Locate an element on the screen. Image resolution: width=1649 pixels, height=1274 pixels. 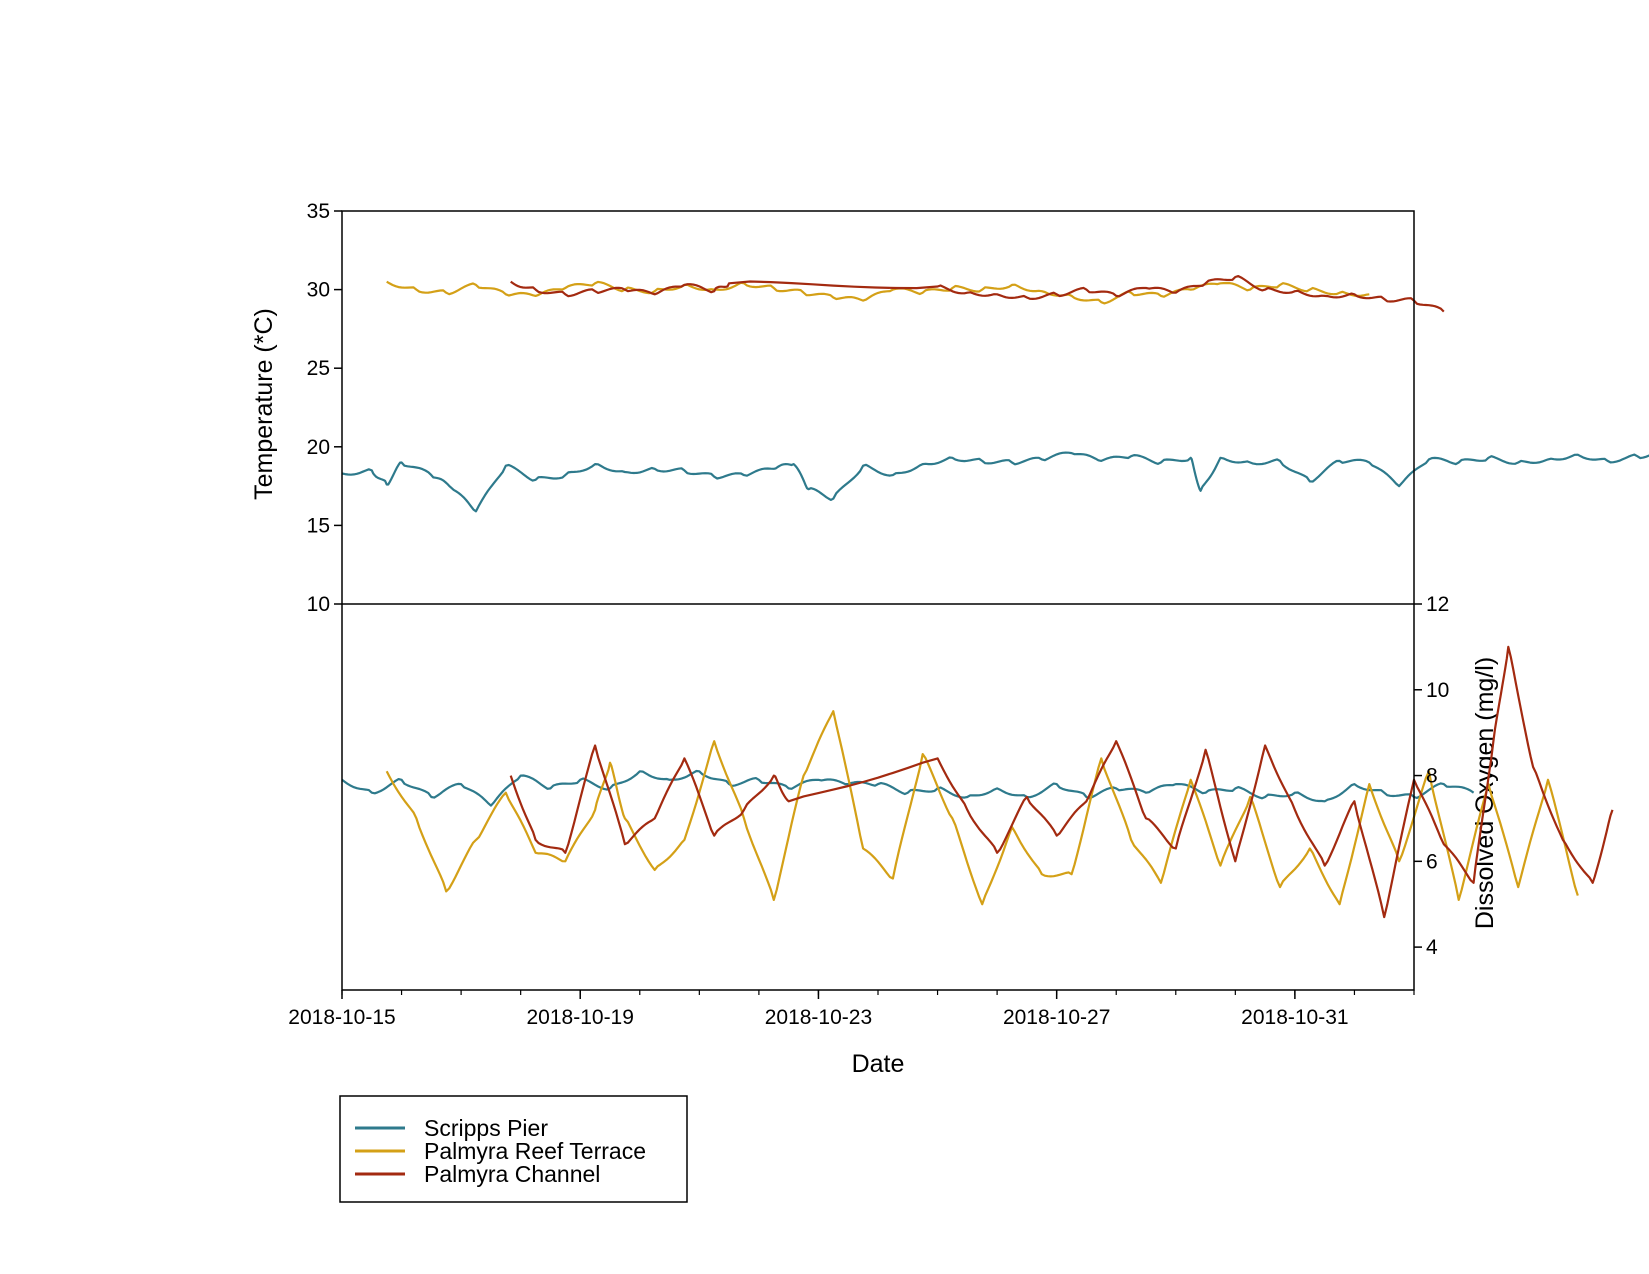
do-y-tick-label-6: 6 is located at coordinates (1432, 861).